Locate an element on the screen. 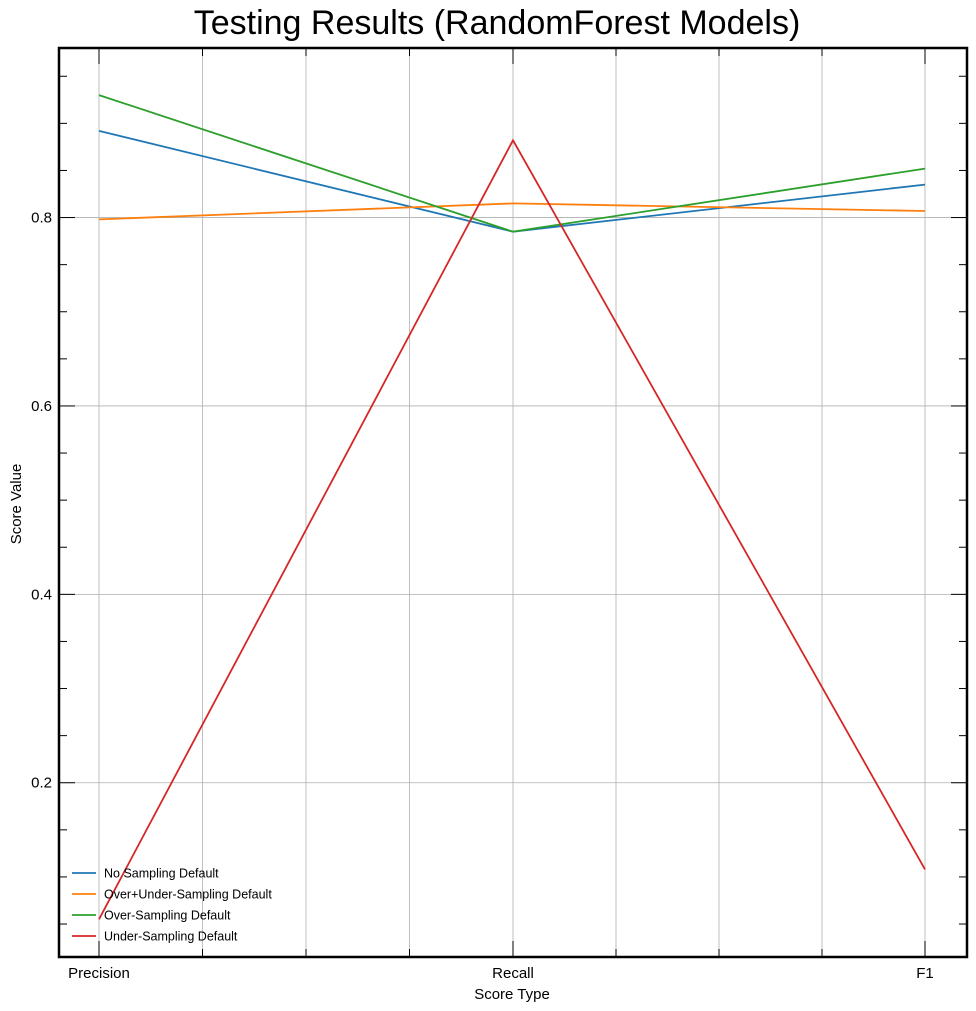 The width and height of the screenshot is (976, 1011). y-tick-label: 0.8 is located at coordinates (41, 218).